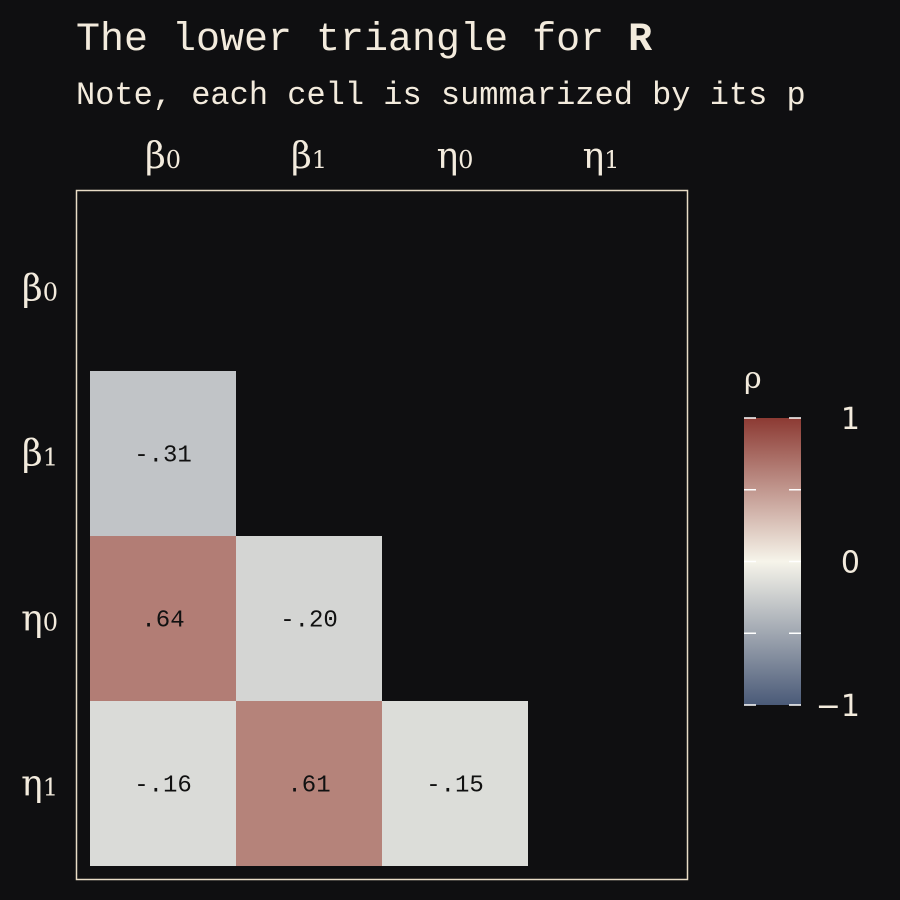 This screenshot has width=900, height=900. What do you see at coordinates (601, 156) in the screenshot?
I see `column-label-3: η1` at bounding box center [601, 156].